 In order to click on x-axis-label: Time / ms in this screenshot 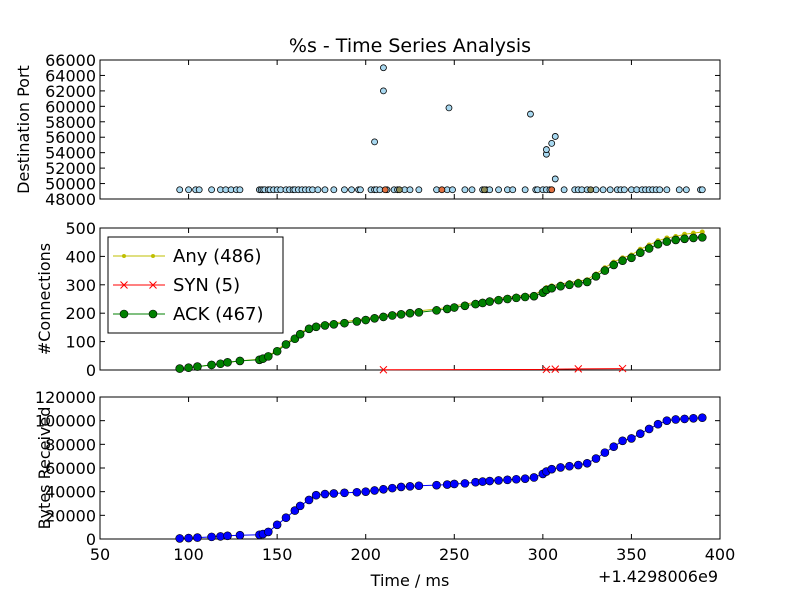, I will do `click(410, 580)`.